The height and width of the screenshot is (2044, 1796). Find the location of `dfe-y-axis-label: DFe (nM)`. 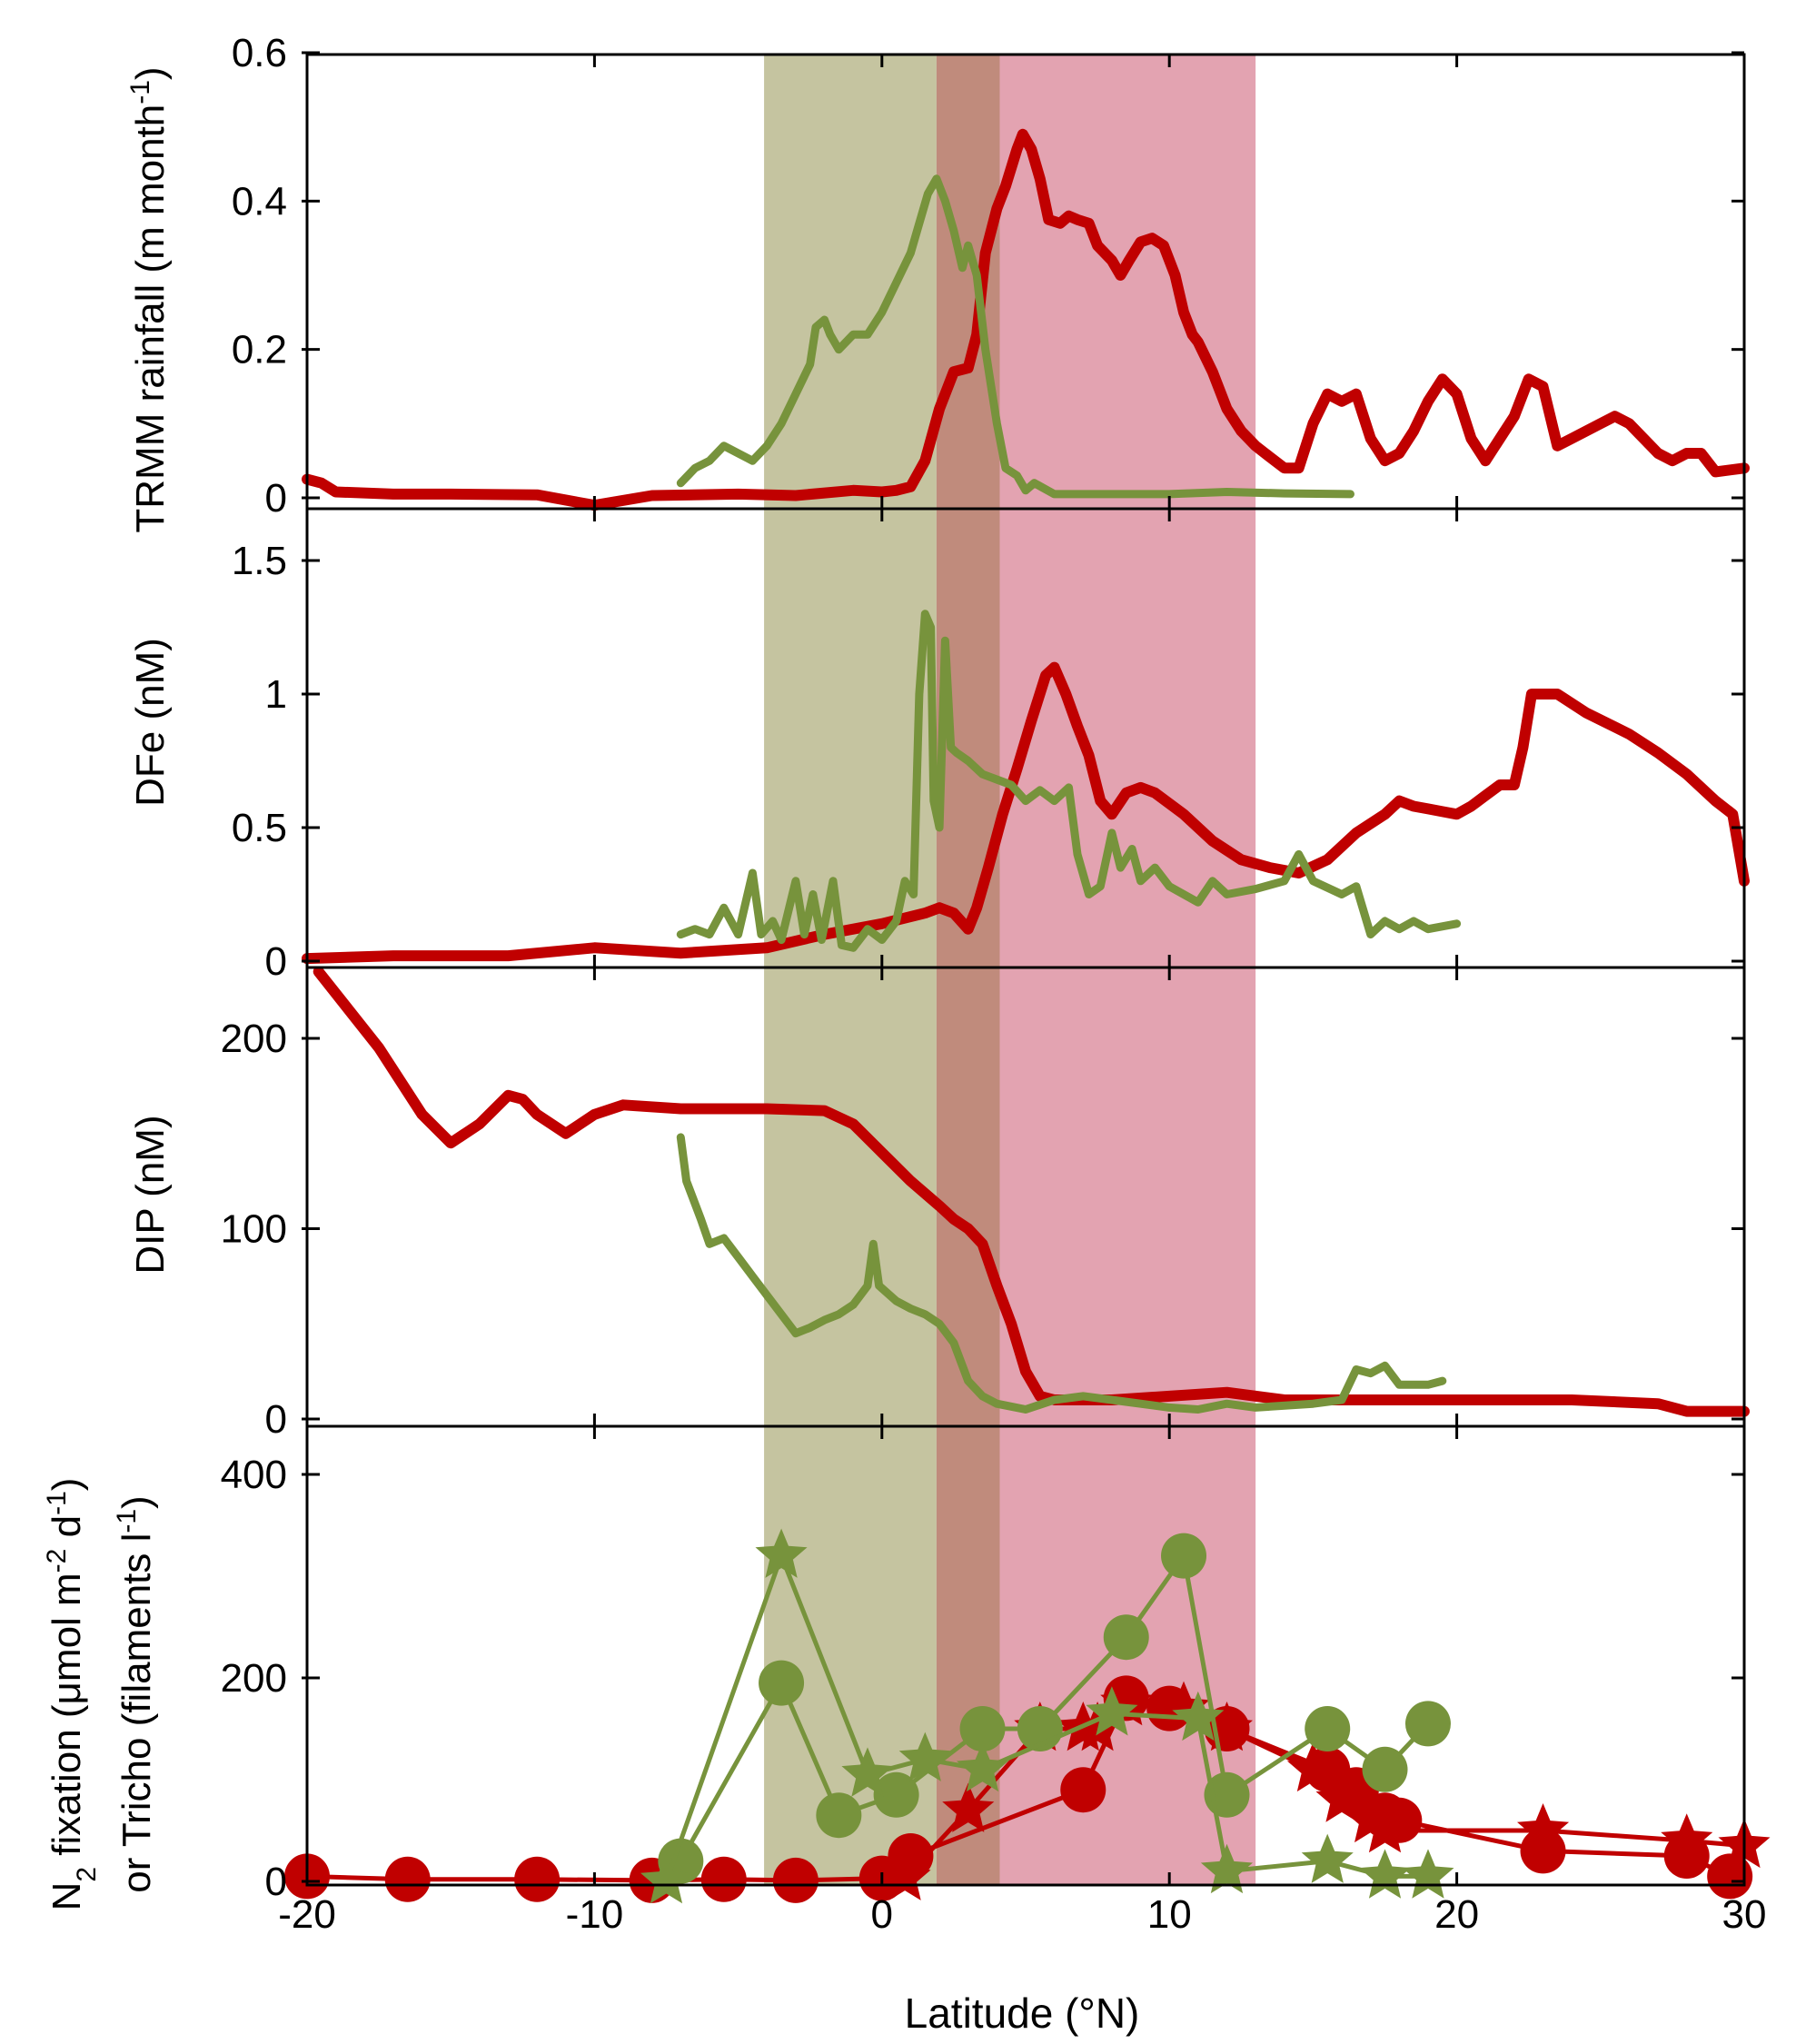

dfe-y-axis-label: DFe (nM) is located at coordinates (150, 723).